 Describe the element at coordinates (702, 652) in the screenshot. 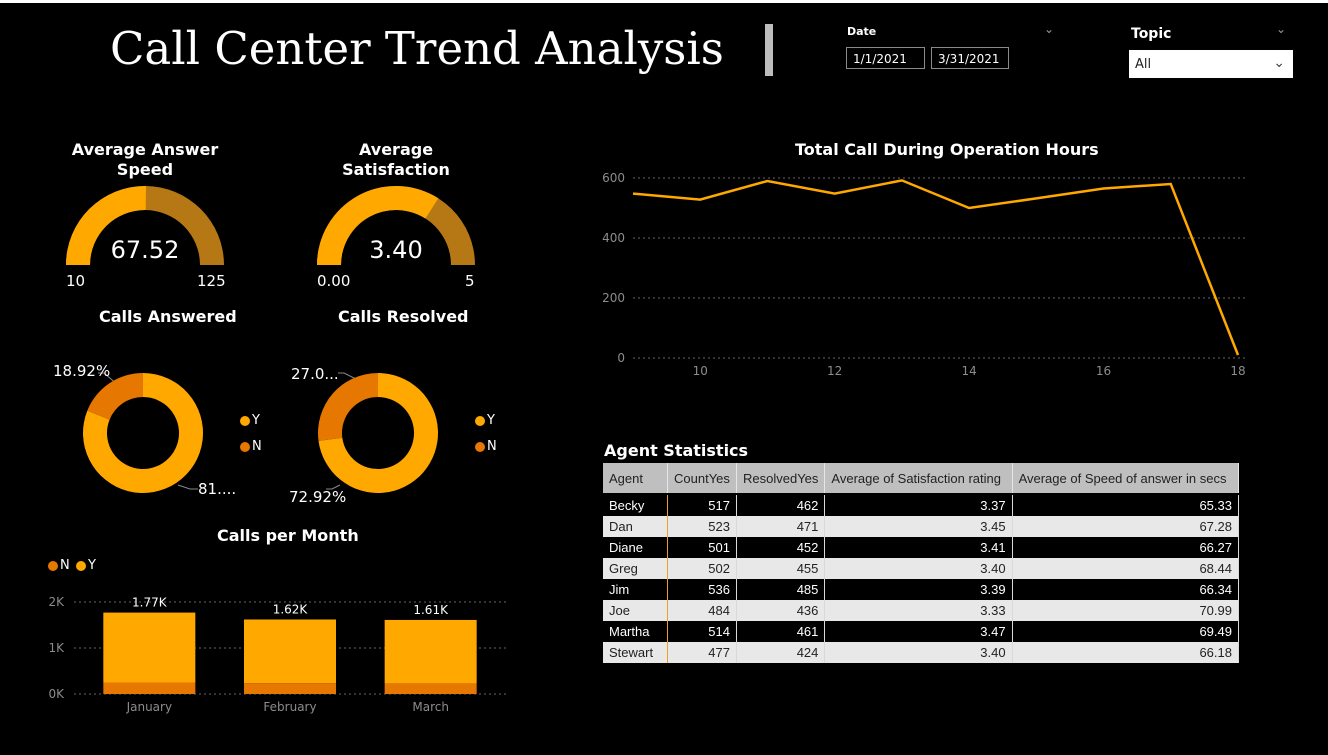

I see `cell-countyes: 477` at that location.